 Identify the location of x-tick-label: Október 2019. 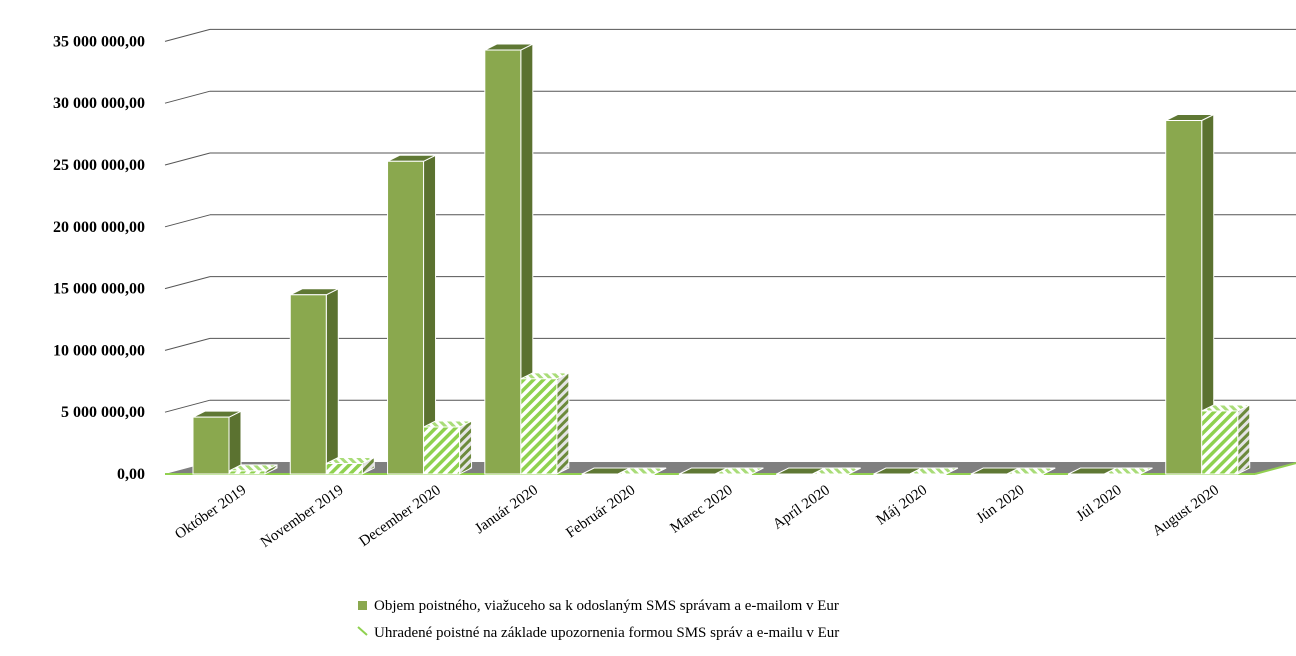
(210, 512).